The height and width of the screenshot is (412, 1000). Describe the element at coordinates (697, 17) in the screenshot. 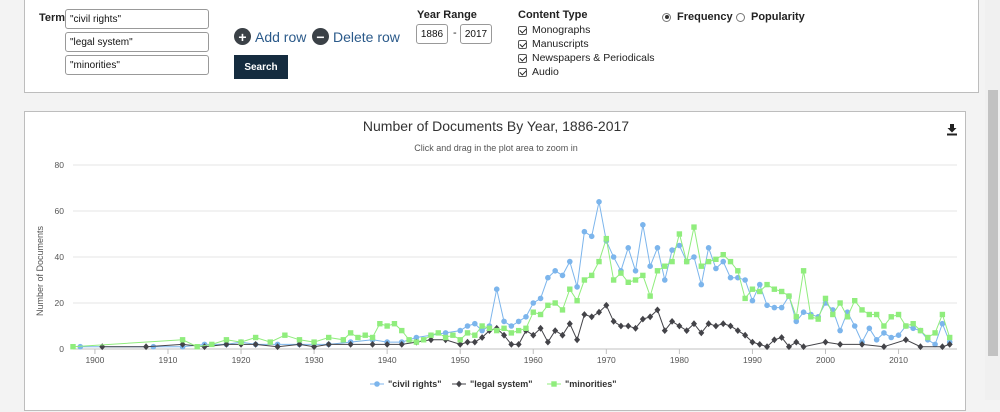

I see `metric-frequency: Frequency` at that location.